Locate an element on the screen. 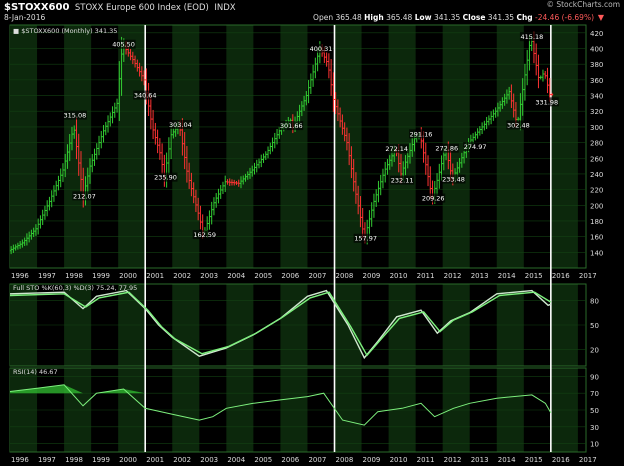 The image size is (624, 466). x-tick-label: 2008 is located at coordinates (345, 276).